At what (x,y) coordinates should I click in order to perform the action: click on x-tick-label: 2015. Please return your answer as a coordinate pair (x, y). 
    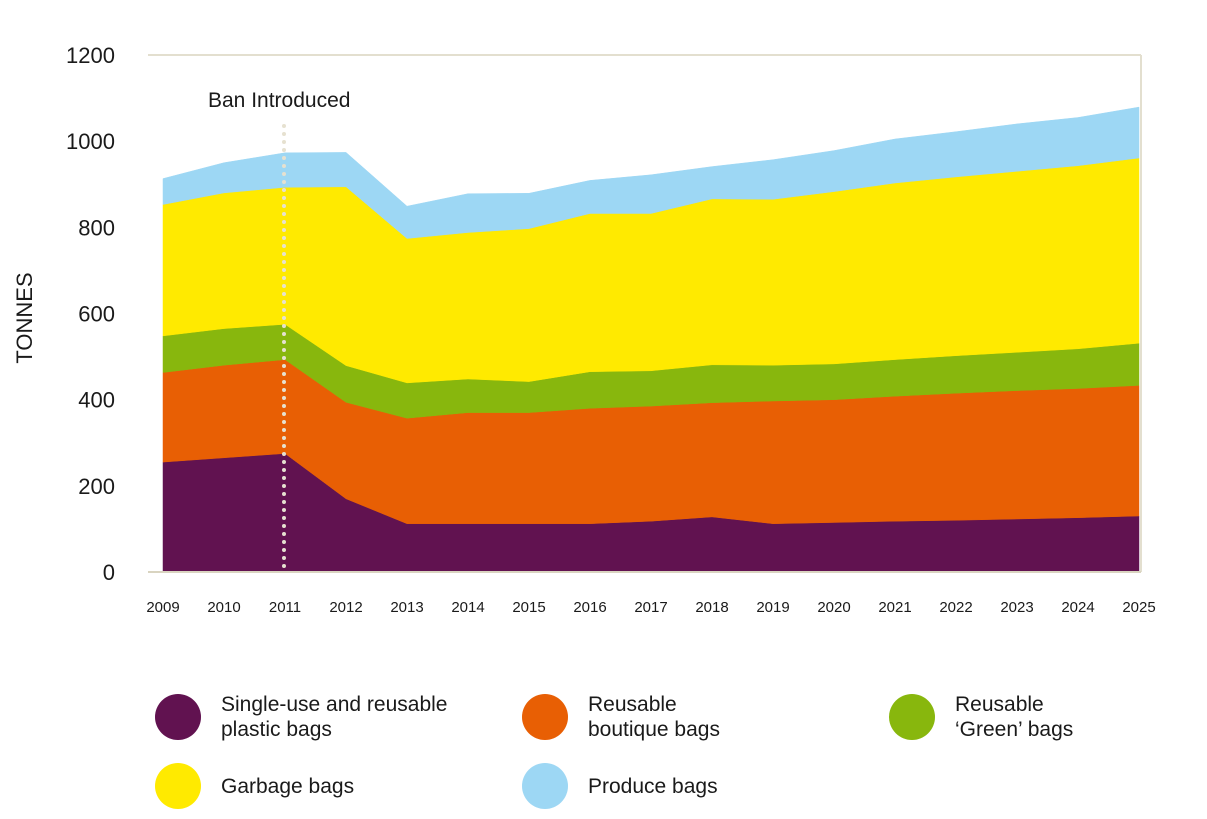
    Looking at the image, I should click on (528, 607).